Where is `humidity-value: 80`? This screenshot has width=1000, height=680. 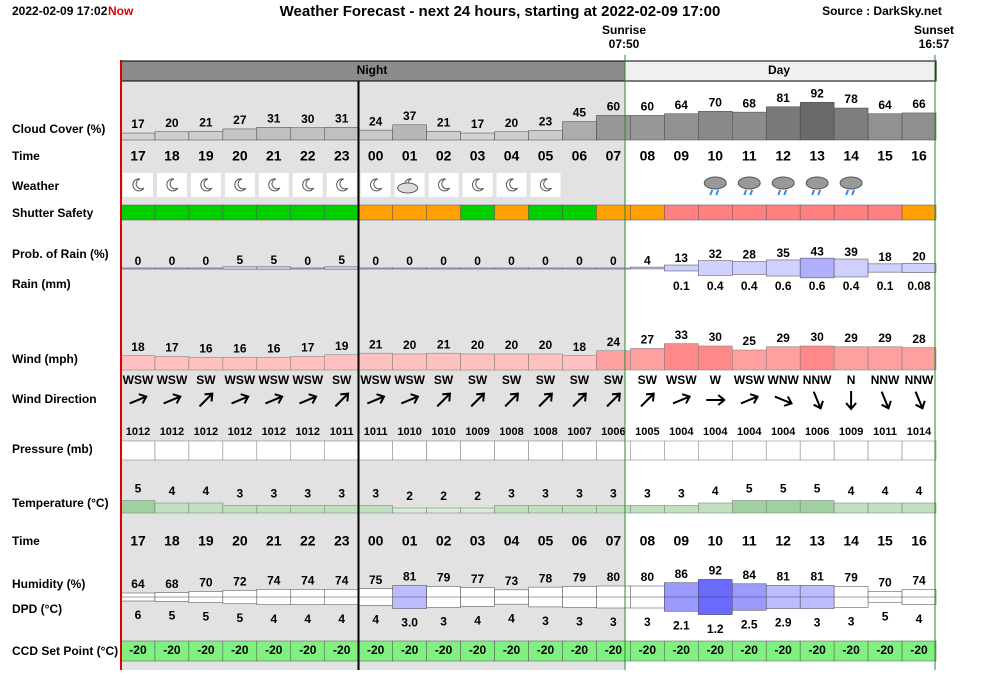 humidity-value: 80 is located at coordinates (648, 577).